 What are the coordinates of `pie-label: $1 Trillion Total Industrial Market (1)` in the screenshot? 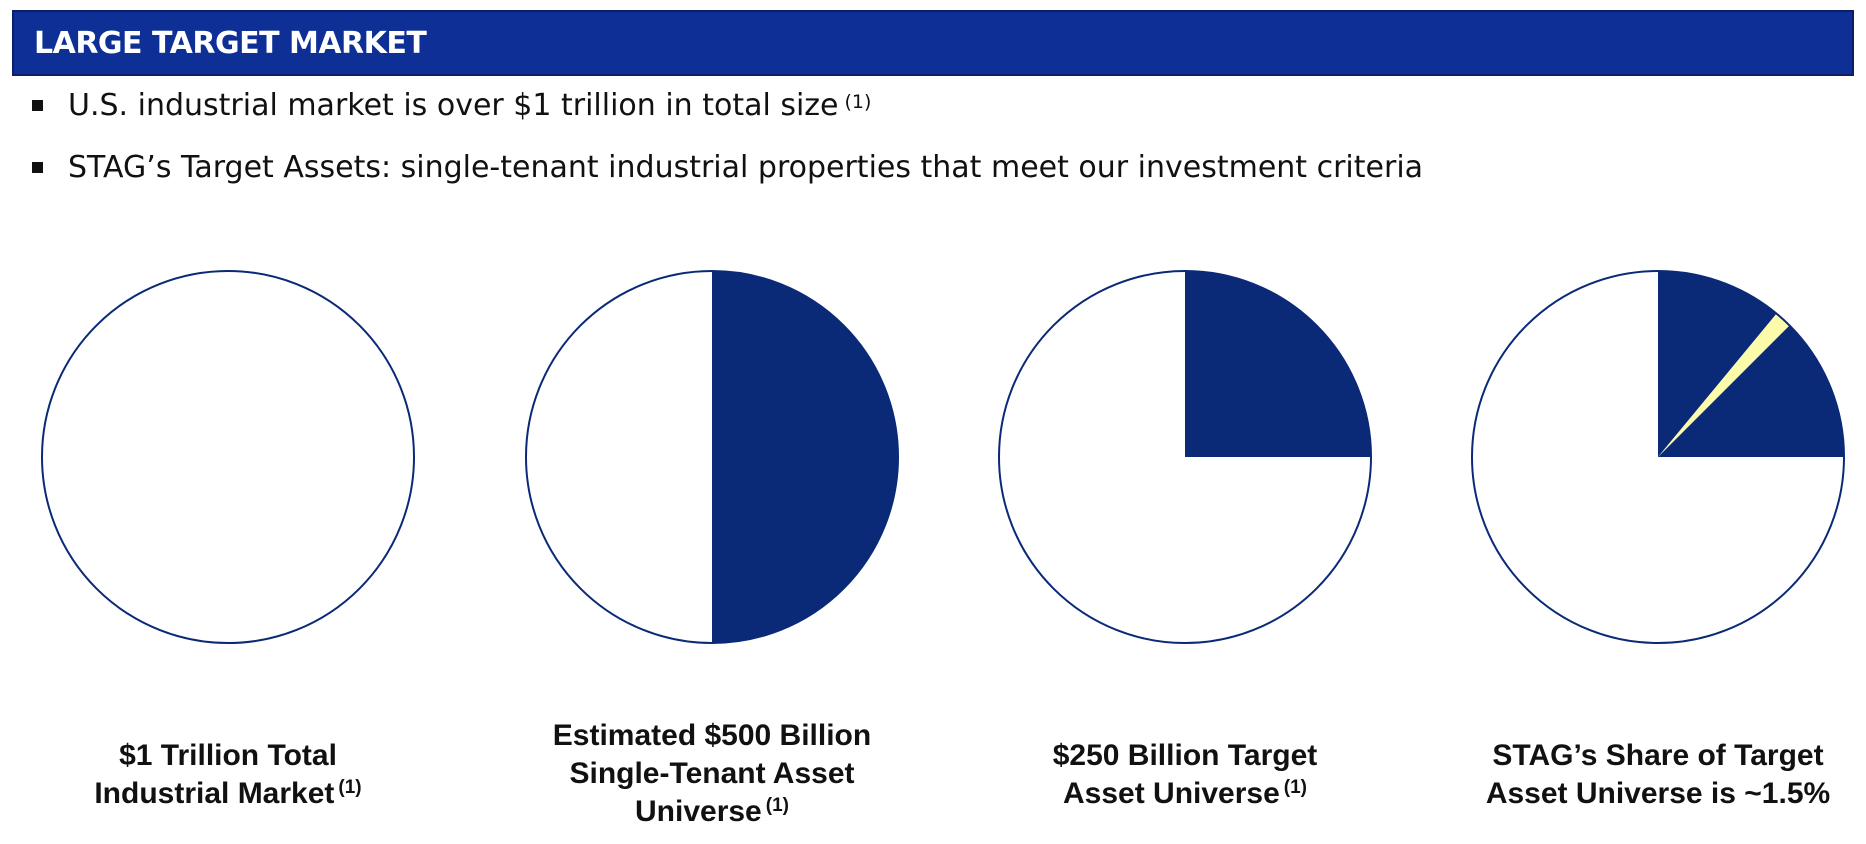 It's located at (228, 775).